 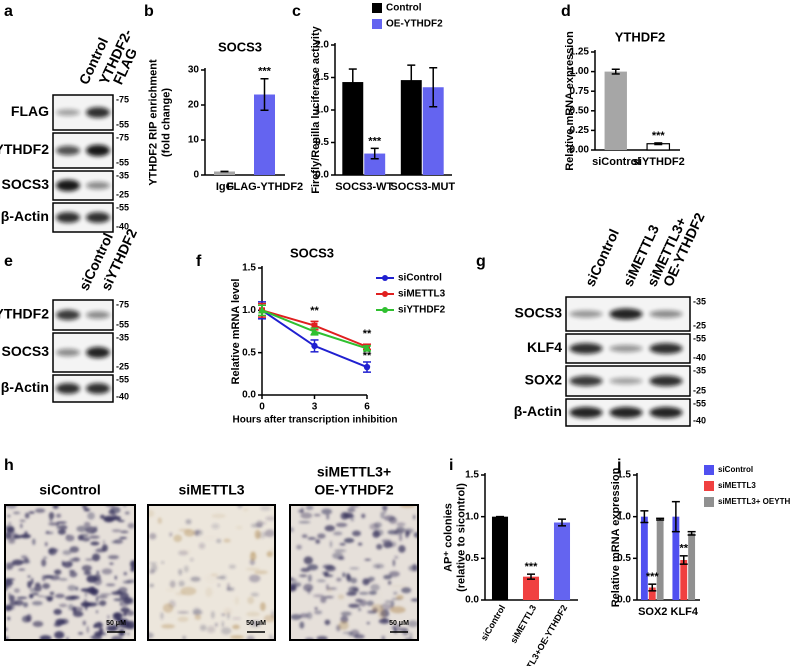 What do you see at coordinates (367, 407) in the screenshot?
I see `x-tick-label: 6` at bounding box center [367, 407].